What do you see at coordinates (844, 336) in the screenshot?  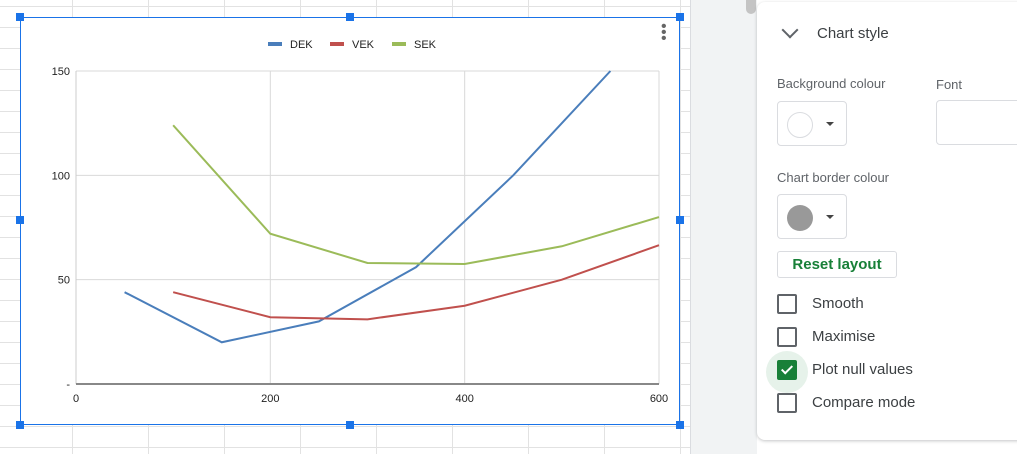 I see `checkbox-label: Maximise` at bounding box center [844, 336].